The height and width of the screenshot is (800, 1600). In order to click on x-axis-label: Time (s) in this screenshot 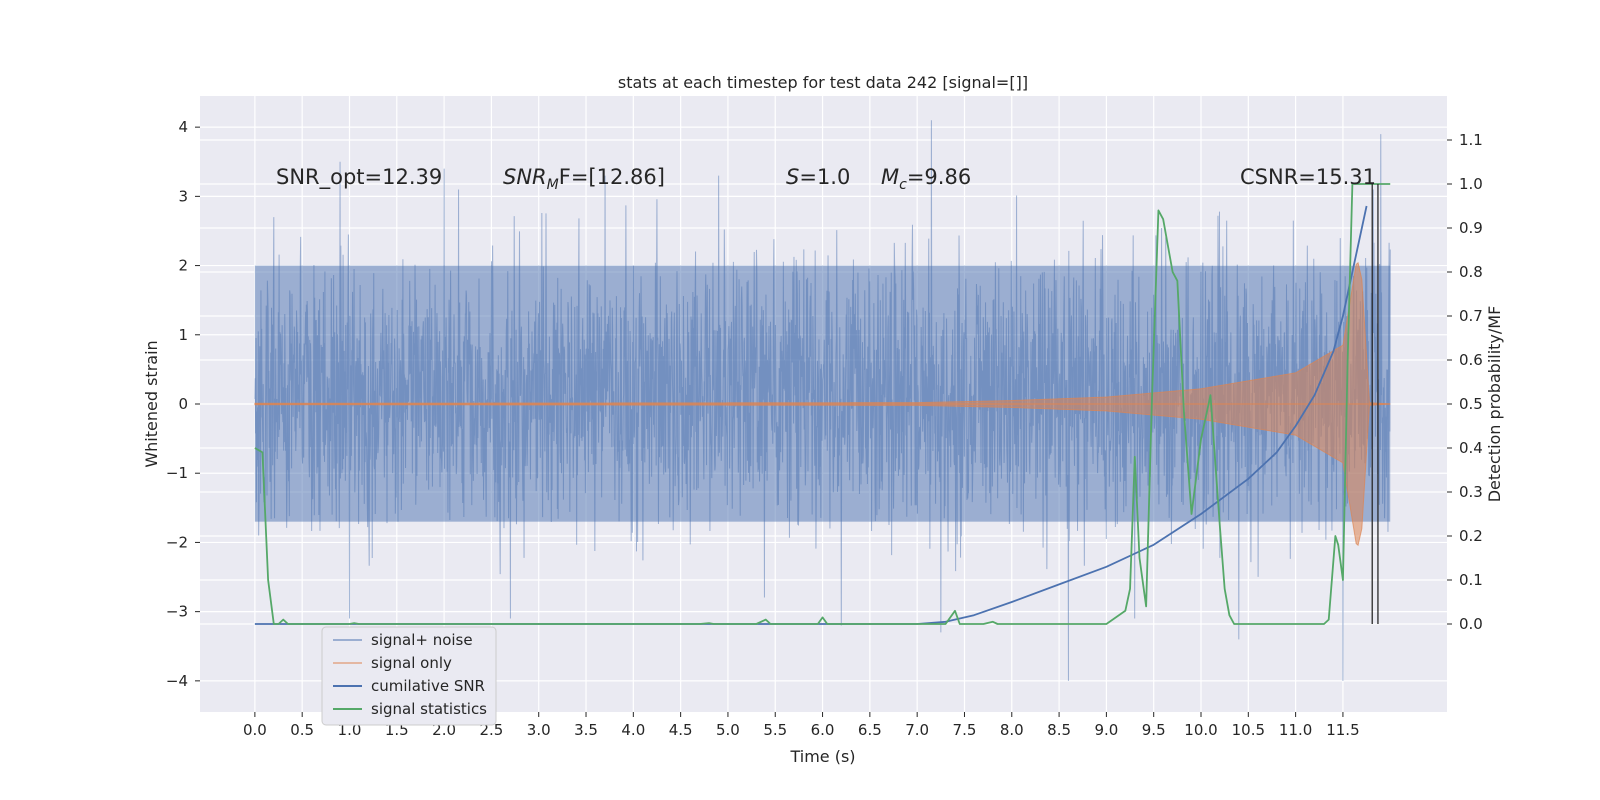, I will do `click(822, 756)`.